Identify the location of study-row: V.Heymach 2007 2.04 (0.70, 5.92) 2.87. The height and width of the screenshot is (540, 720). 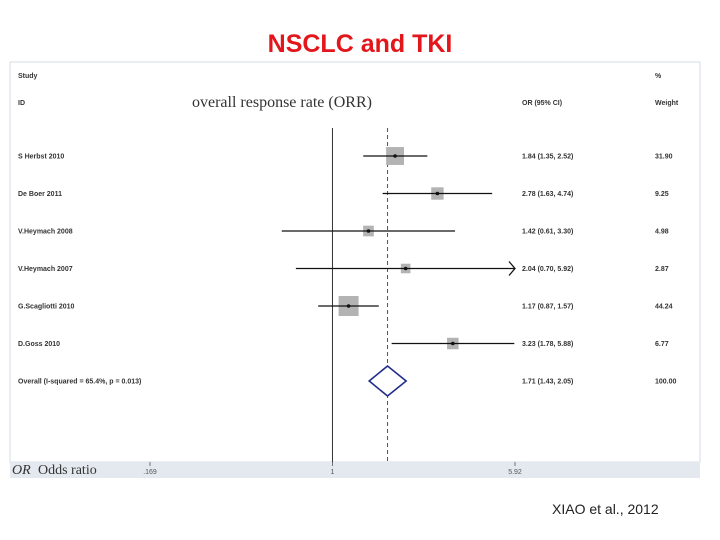
(343, 268).